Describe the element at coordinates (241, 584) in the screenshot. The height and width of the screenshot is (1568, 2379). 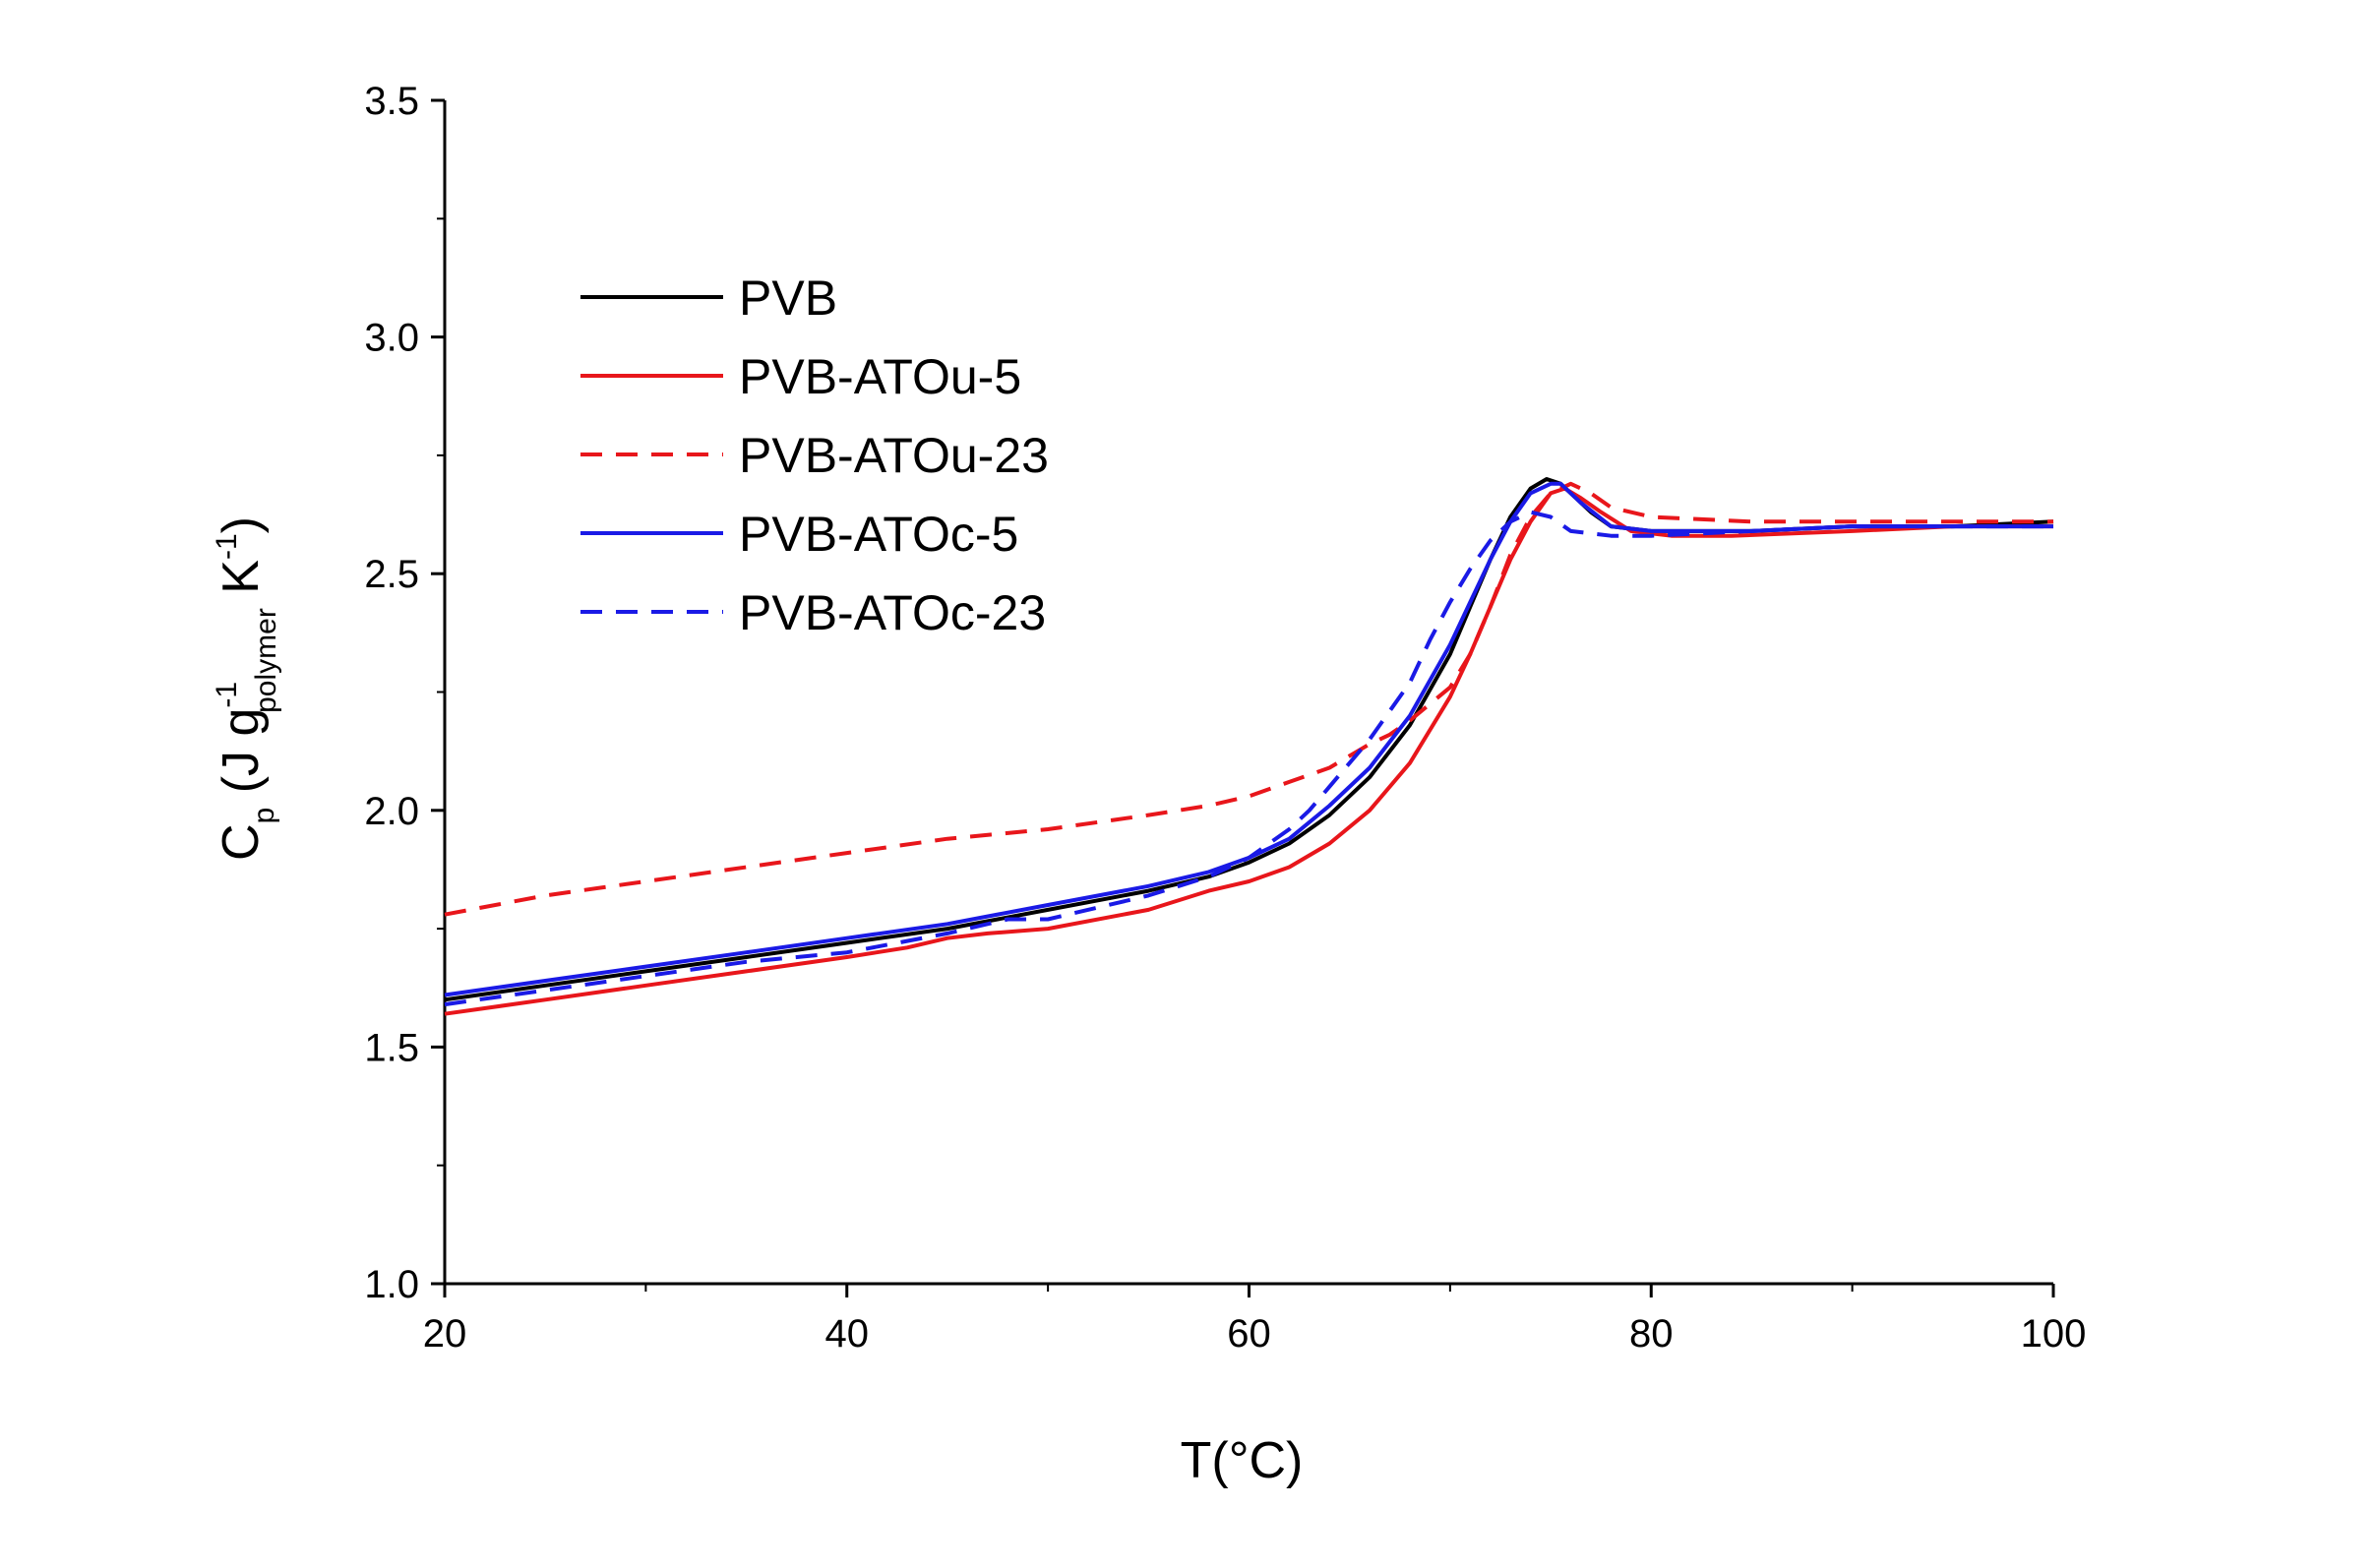
I see `y-title-k: K` at that location.